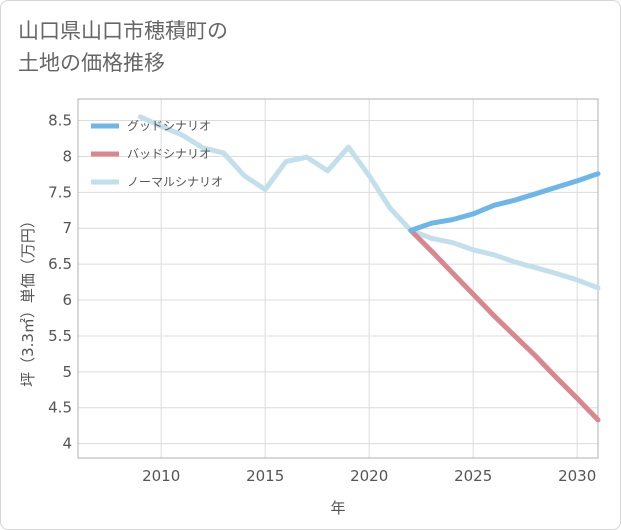  I want to click on y-tick-label: 5, so click(67, 372).